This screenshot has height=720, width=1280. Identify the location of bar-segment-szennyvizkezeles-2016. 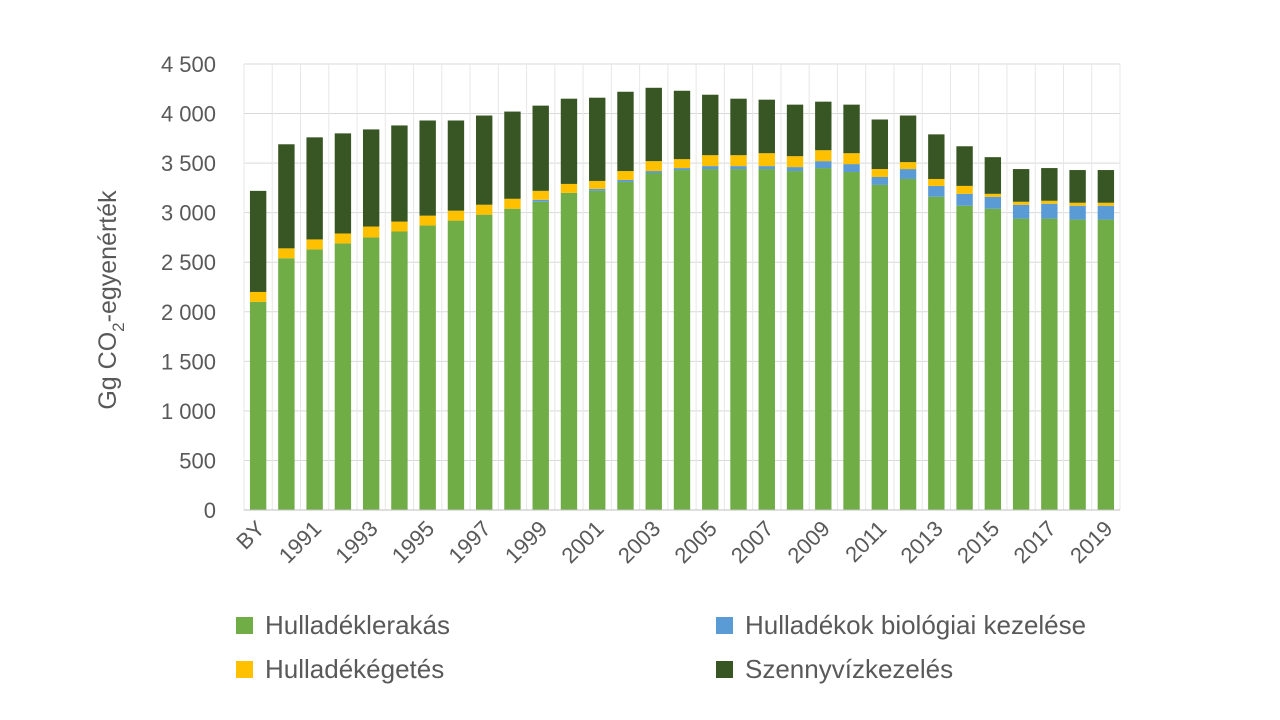
(1021, 185).